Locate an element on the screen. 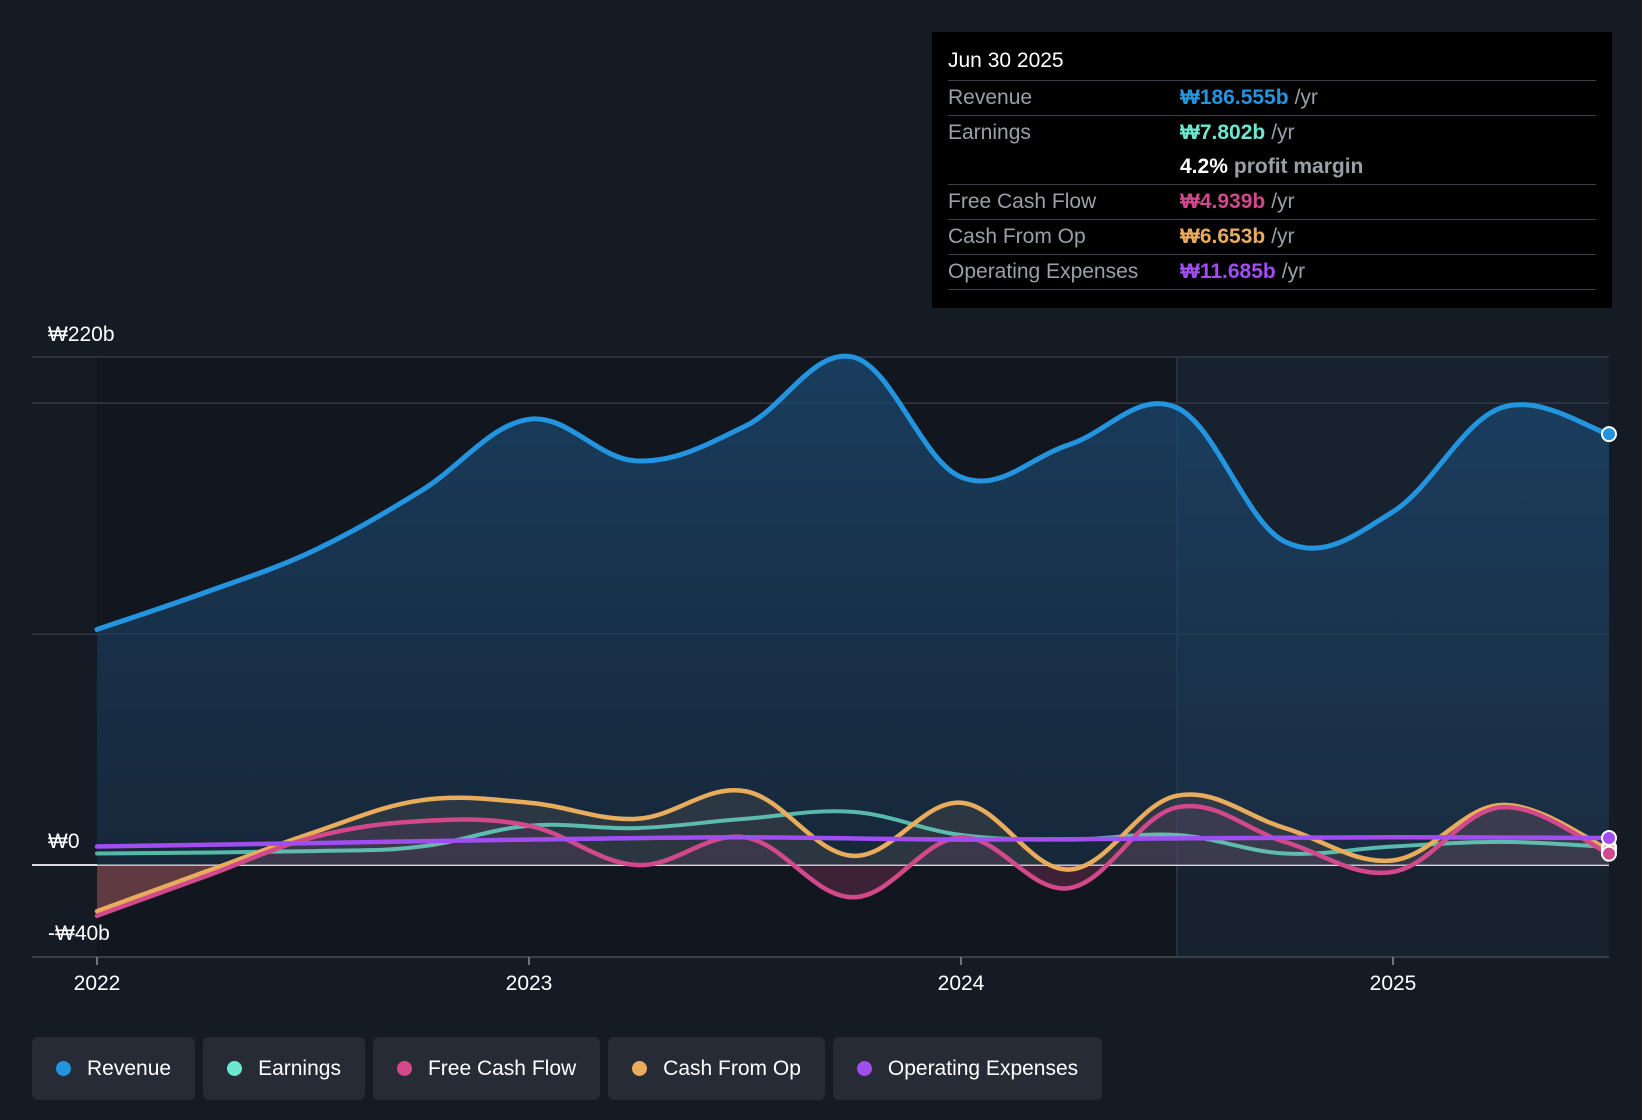 This screenshot has width=1642, height=1120. tooltip-value: ₩4.939b is located at coordinates (1223, 201).